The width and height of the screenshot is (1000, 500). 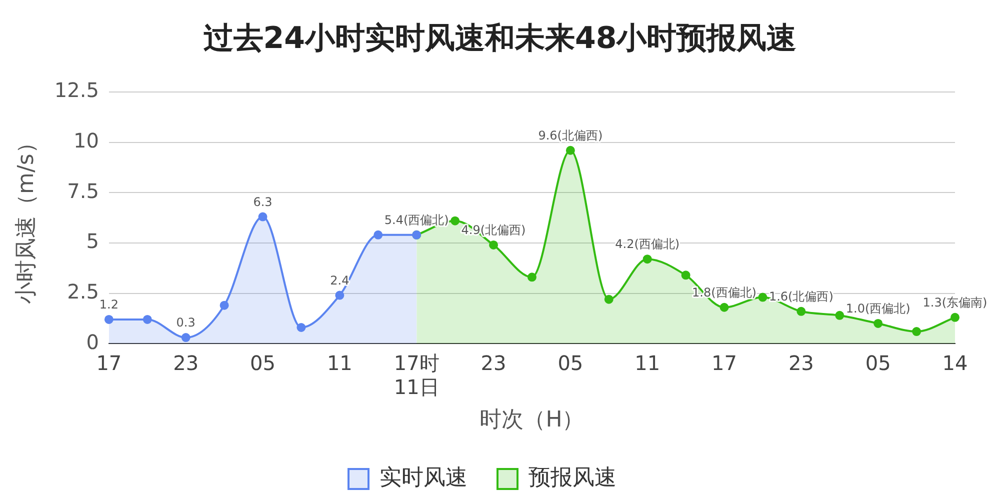 I want to click on y-tick-label: 5, so click(x=92, y=241).